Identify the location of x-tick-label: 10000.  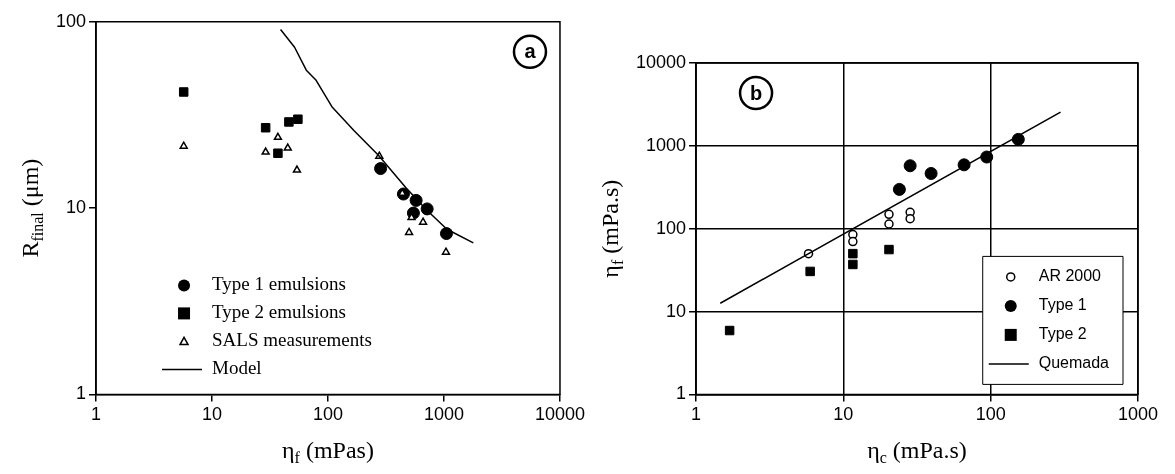
(559, 414).